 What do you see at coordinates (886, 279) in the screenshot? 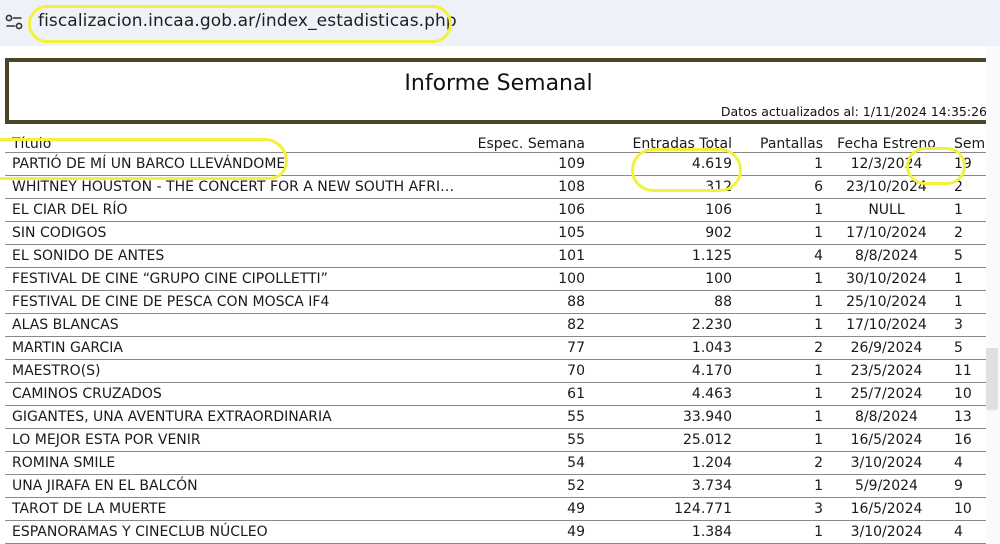
I see `cell-fecha-estreno: 30/10/2024` at bounding box center [886, 279].